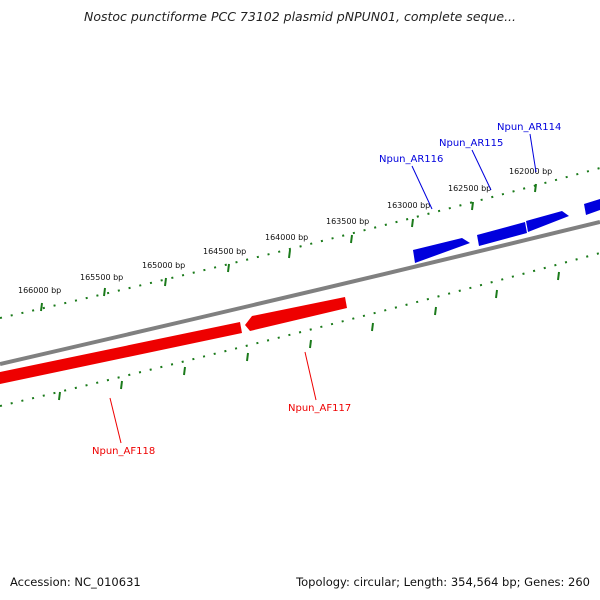 Image resolution: width=600 pixels, height=600 pixels. I want to click on forward-label-leaders, so click(474, 171).